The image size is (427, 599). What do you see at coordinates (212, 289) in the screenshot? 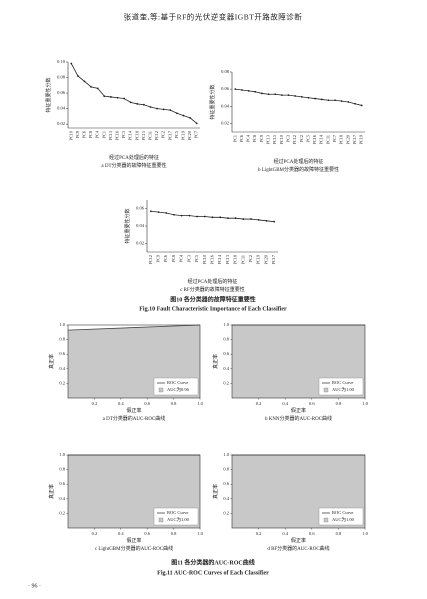
I see `chart-caption: c RF分类器的故障特征重要性` at bounding box center [212, 289].